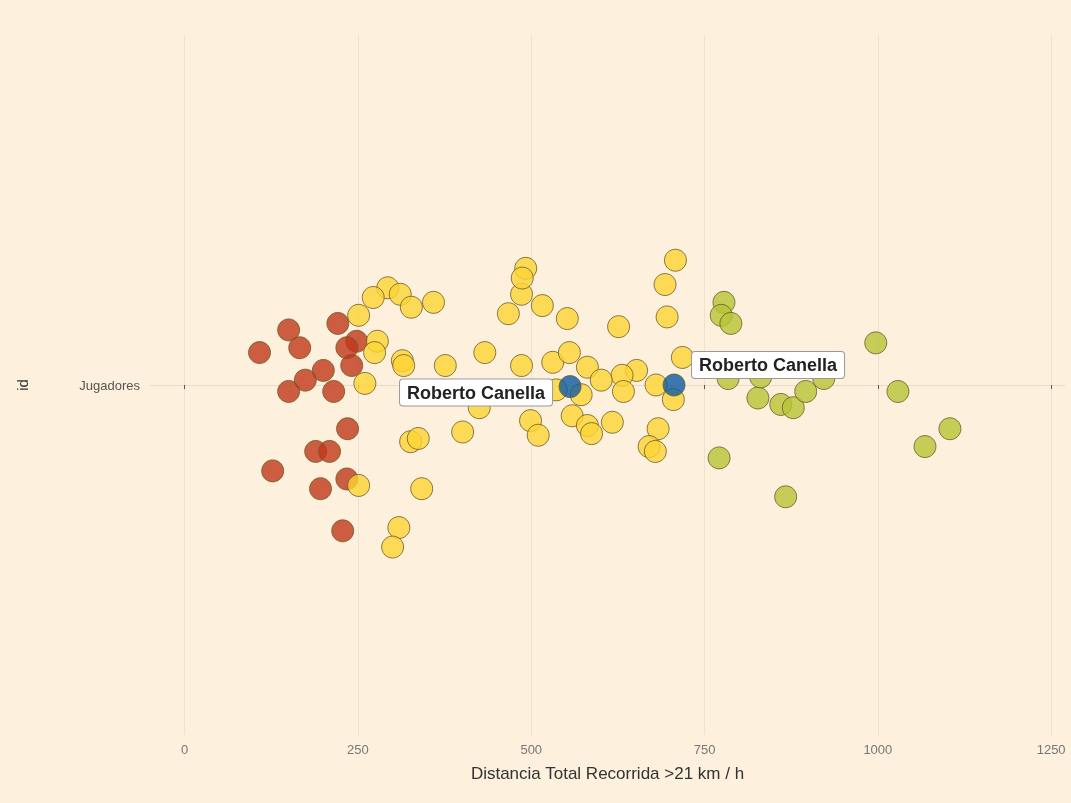 This screenshot has height=803, width=1071. What do you see at coordinates (185, 749) in the screenshot?
I see `x-tick-label: 0` at bounding box center [185, 749].